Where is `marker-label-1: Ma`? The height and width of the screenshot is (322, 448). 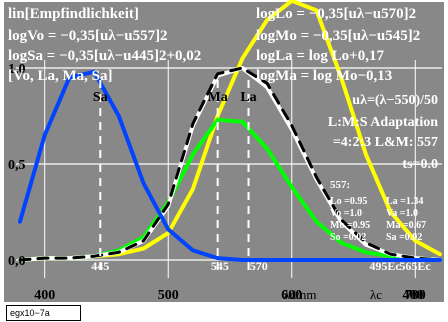 marker-label-1: Ma is located at coordinates (218, 97).